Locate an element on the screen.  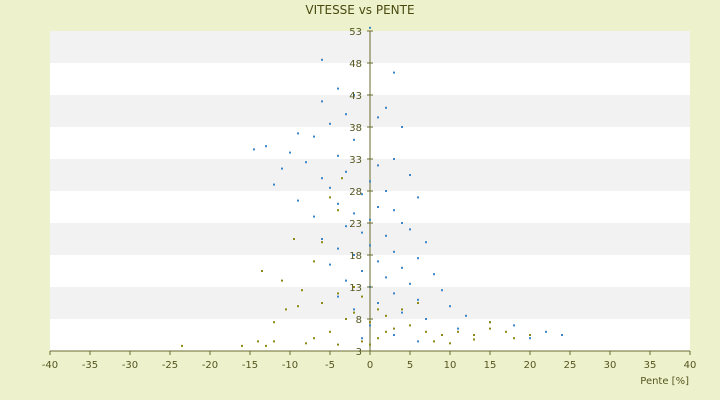
y-tick-label: 23 is located at coordinates (355, 224).